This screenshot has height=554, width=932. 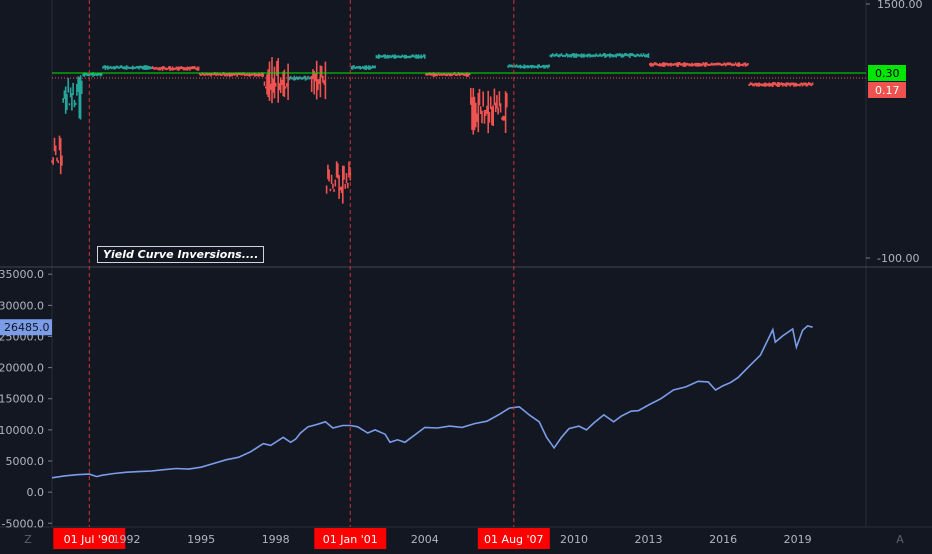 What do you see at coordinates (89, 539) in the screenshot?
I see `event-date-label: 01 Jul '90` at bounding box center [89, 539].